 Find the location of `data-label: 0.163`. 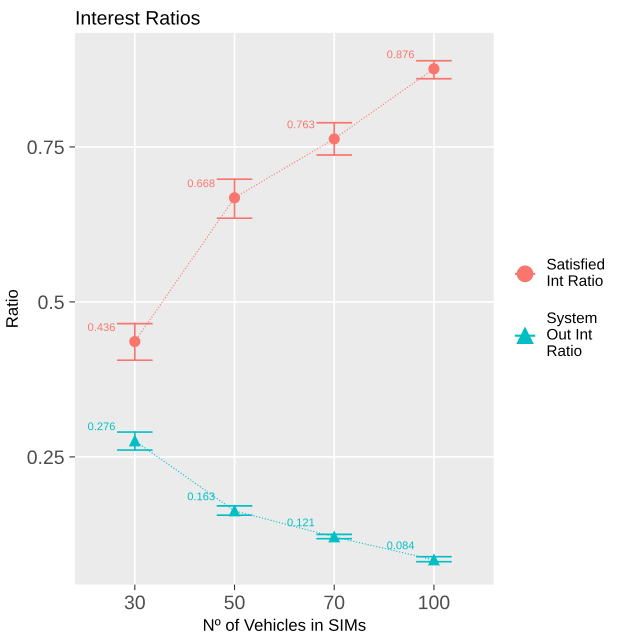

data-label: 0.163 is located at coordinates (201, 496).